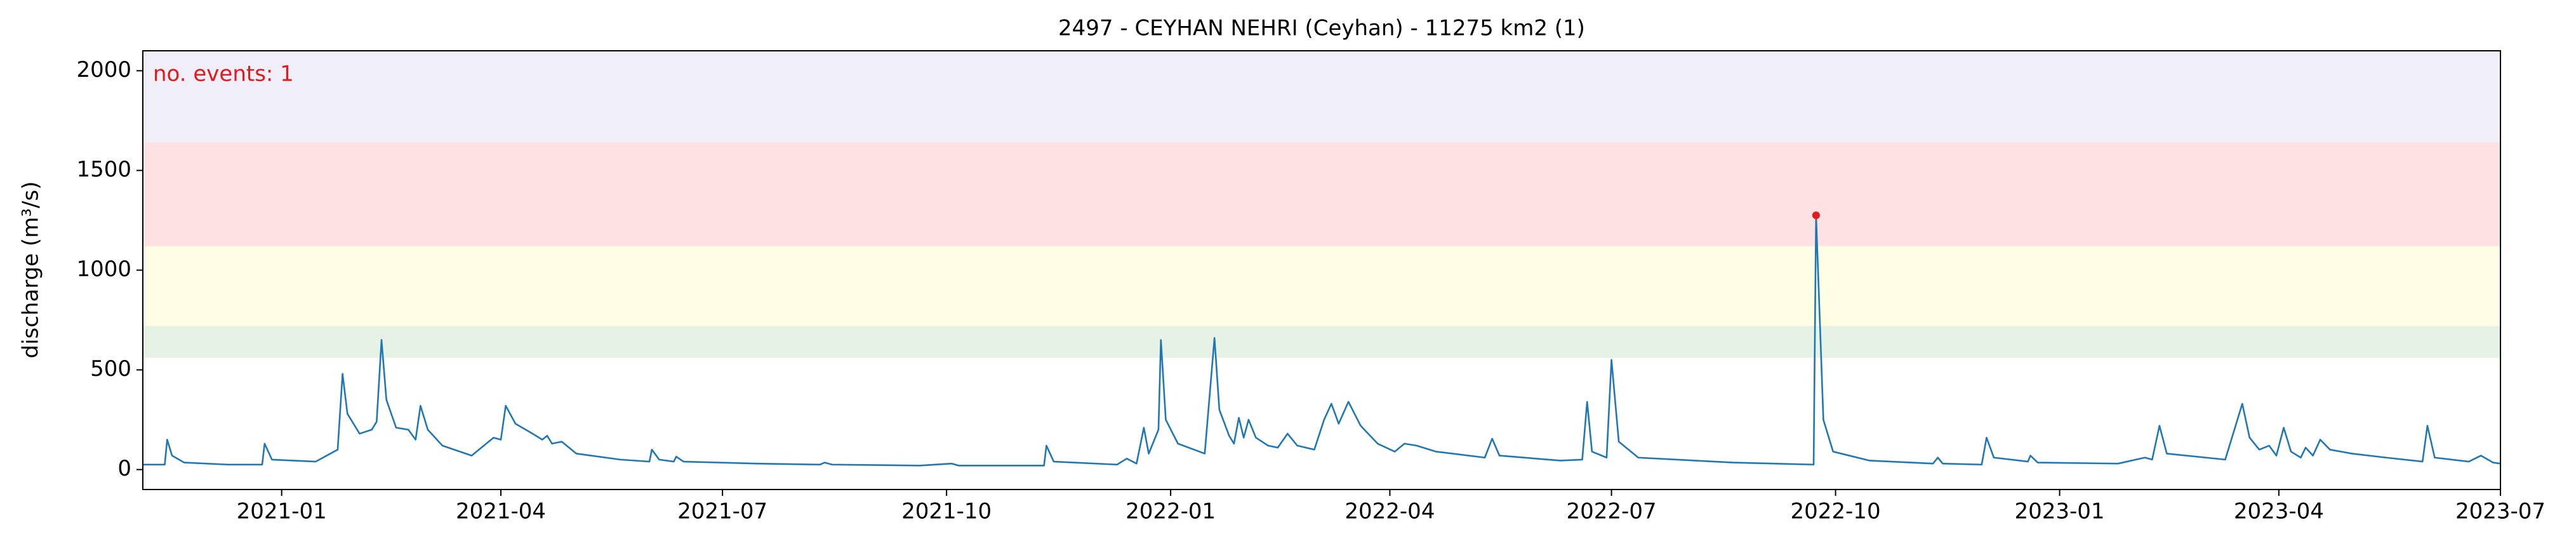 The image size is (2576, 553). Describe the element at coordinates (501, 511) in the screenshot. I see `x-tick-label: 2021-04` at that location.